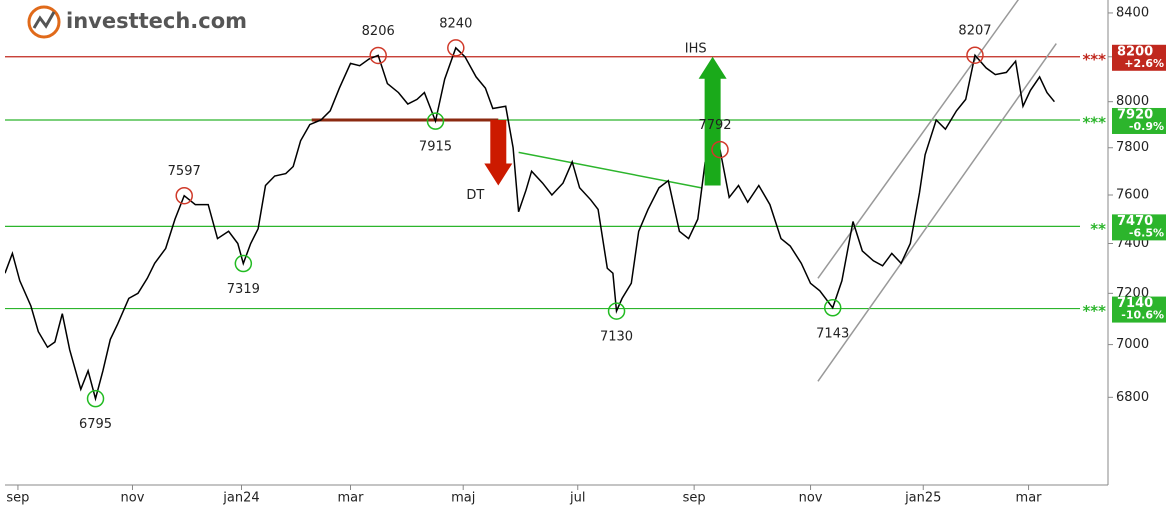  Describe the element at coordinates (1144, 63) in the screenshot. I see `level-change: +2.6%` at that location.